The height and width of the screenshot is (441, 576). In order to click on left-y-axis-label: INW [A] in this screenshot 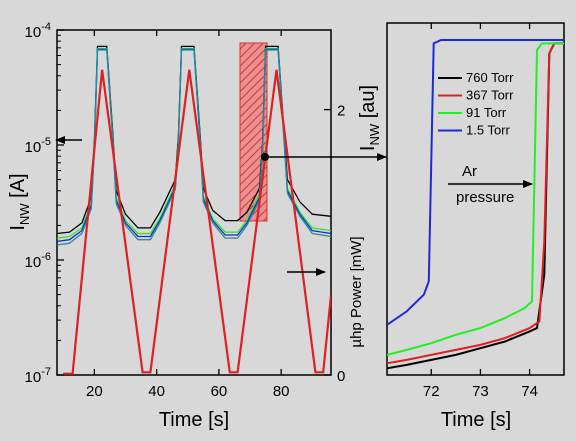, I will do `click(19, 201)`.